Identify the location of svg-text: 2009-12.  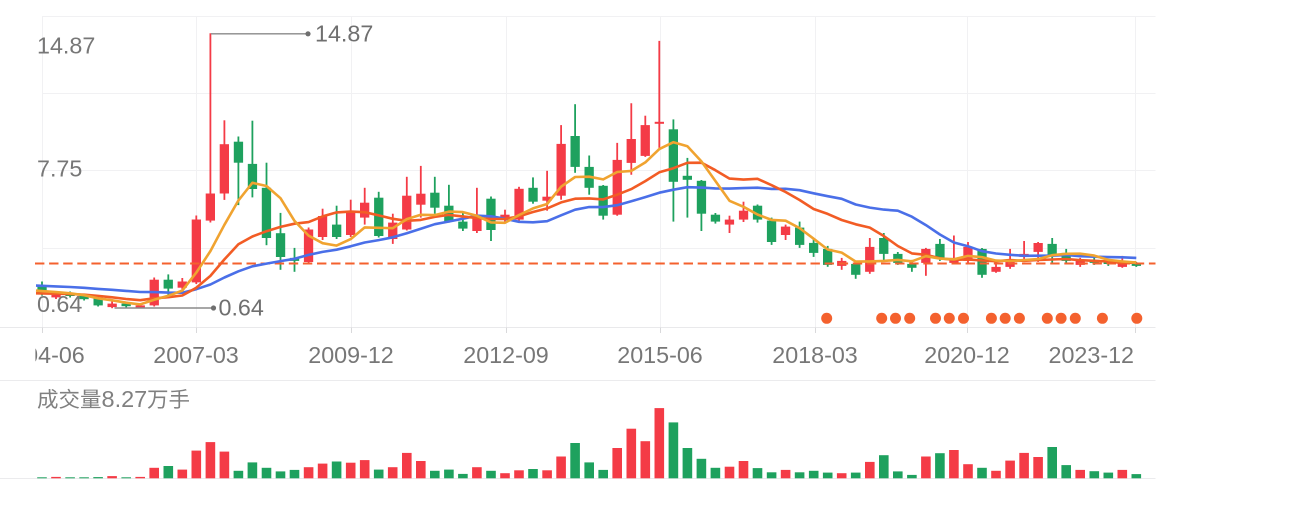
(351, 355).